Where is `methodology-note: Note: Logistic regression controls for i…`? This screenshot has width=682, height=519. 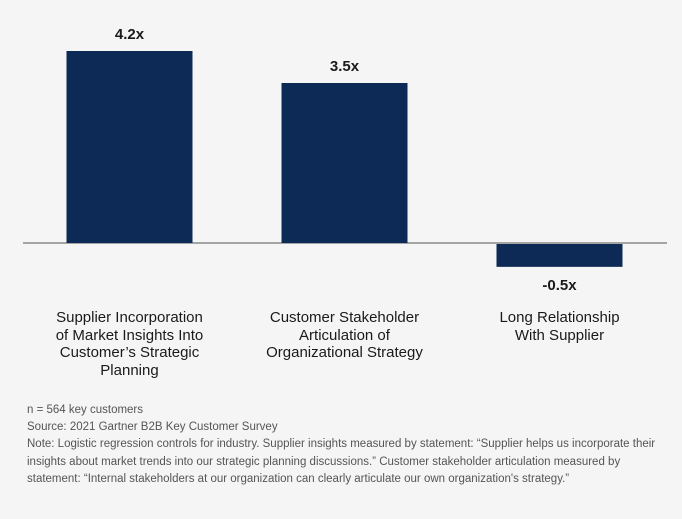 methodology-note: Note: Logistic regression controls for i… is located at coordinates (341, 461).